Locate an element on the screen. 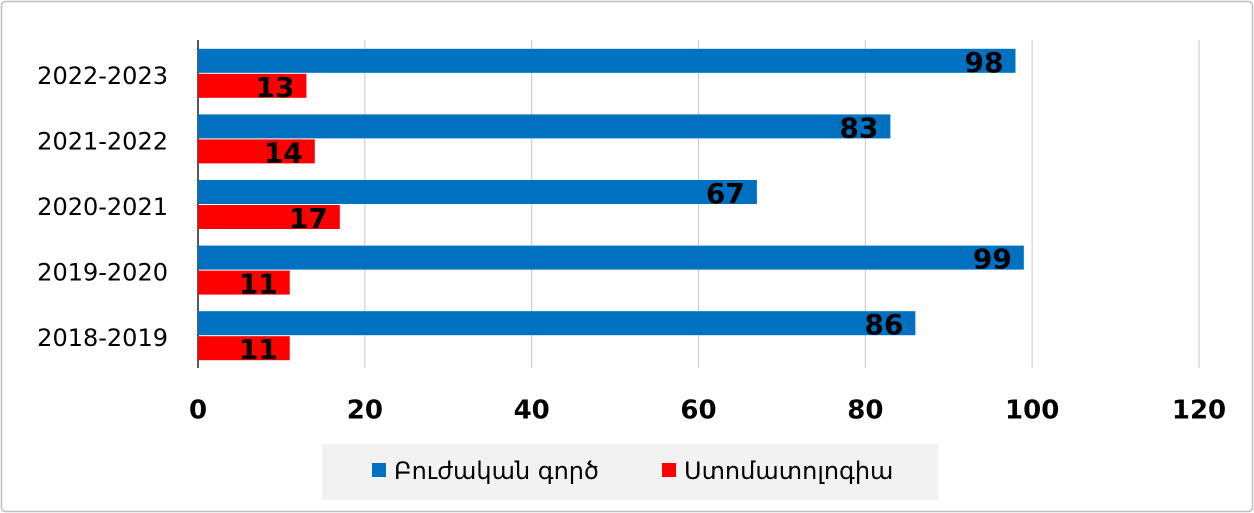 Image resolution: width=1254 pixels, height=513 pixels. x-tick-label: 40 is located at coordinates (532, 411).